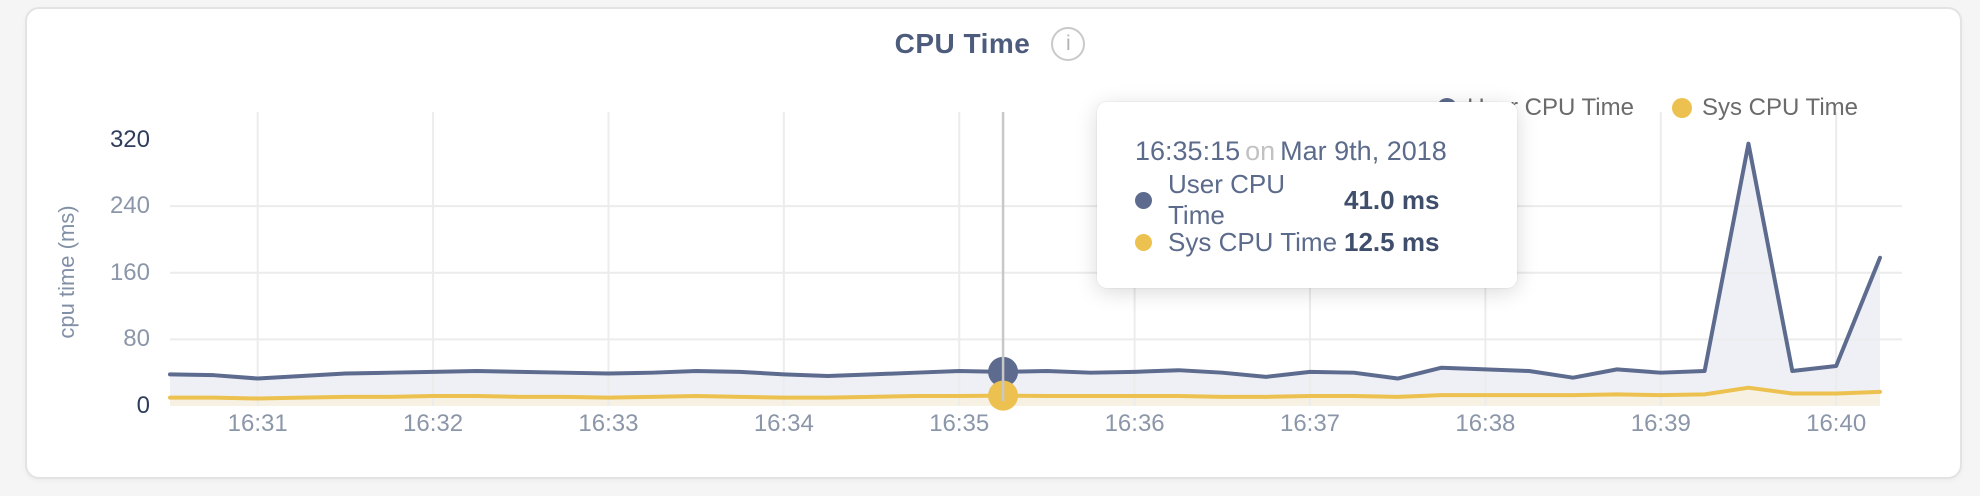 This screenshot has width=1980, height=496. I want to click on info-icon: i, so click(1068, 44).